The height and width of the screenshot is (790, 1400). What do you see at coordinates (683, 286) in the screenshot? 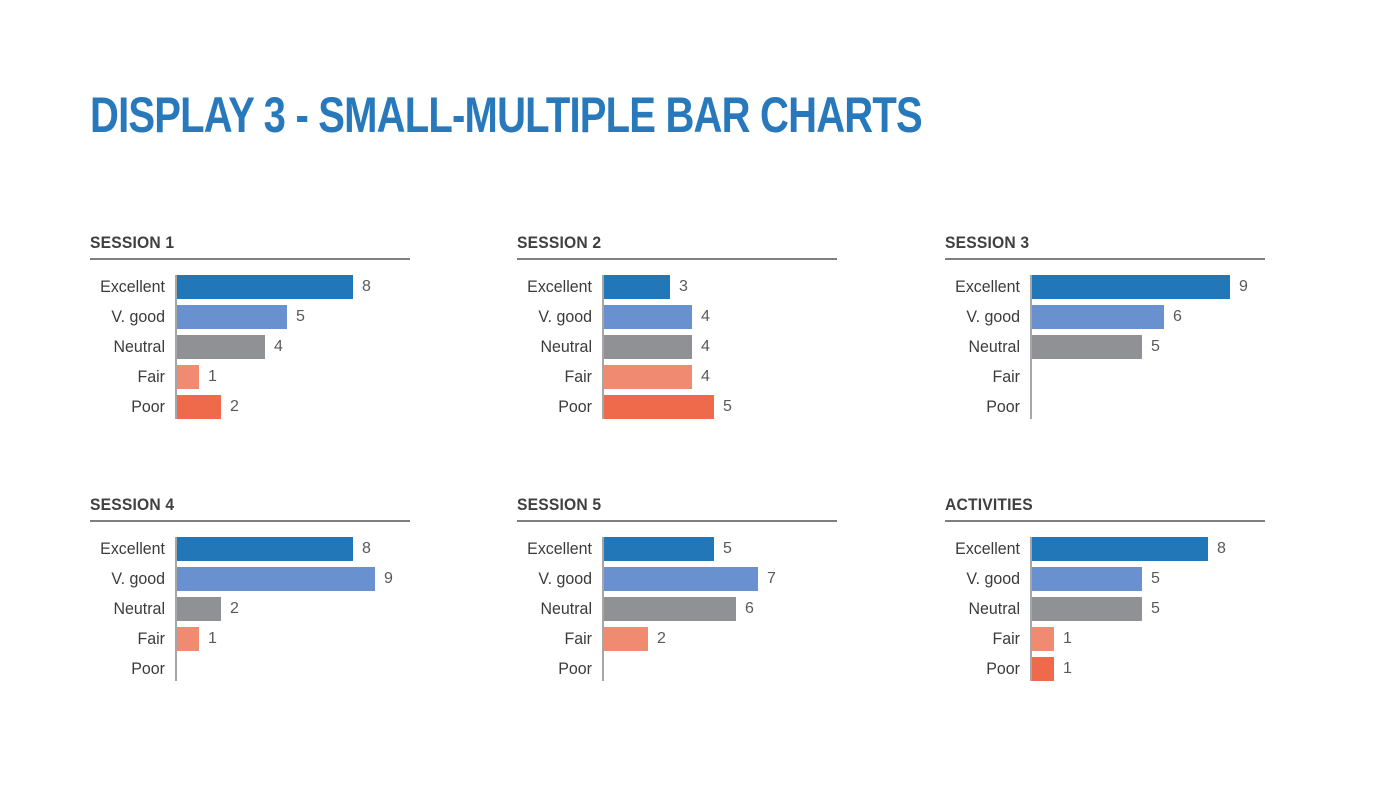
I see `bar-value-label: 3` at bounding box center [683, 286].